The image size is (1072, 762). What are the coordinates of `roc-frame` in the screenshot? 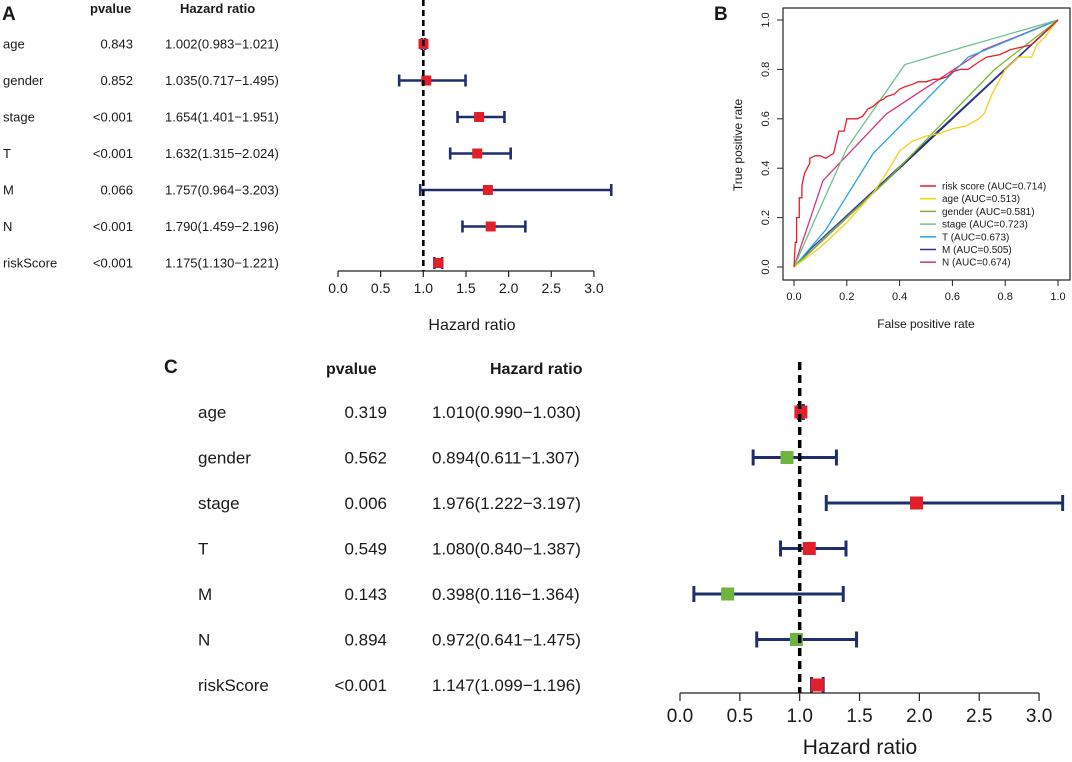 It's located at (926, 144).